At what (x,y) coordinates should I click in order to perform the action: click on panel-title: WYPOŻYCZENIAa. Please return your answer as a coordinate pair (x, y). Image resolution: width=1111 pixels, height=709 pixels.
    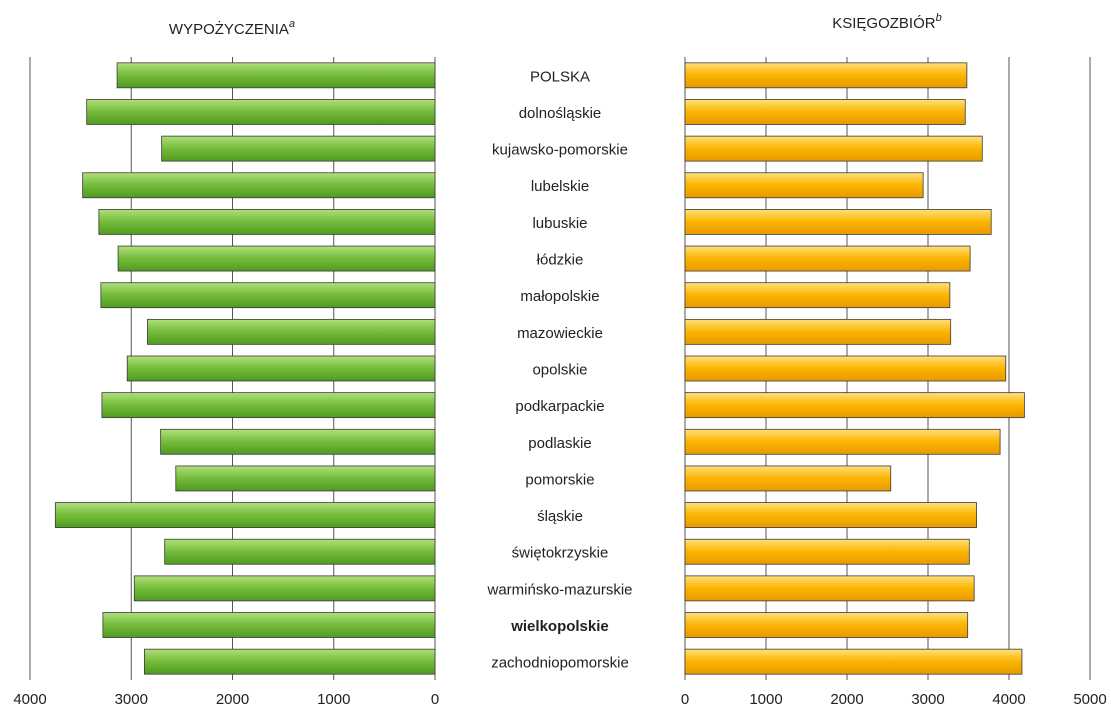
    Looking at the image, I should click on (232, 28).